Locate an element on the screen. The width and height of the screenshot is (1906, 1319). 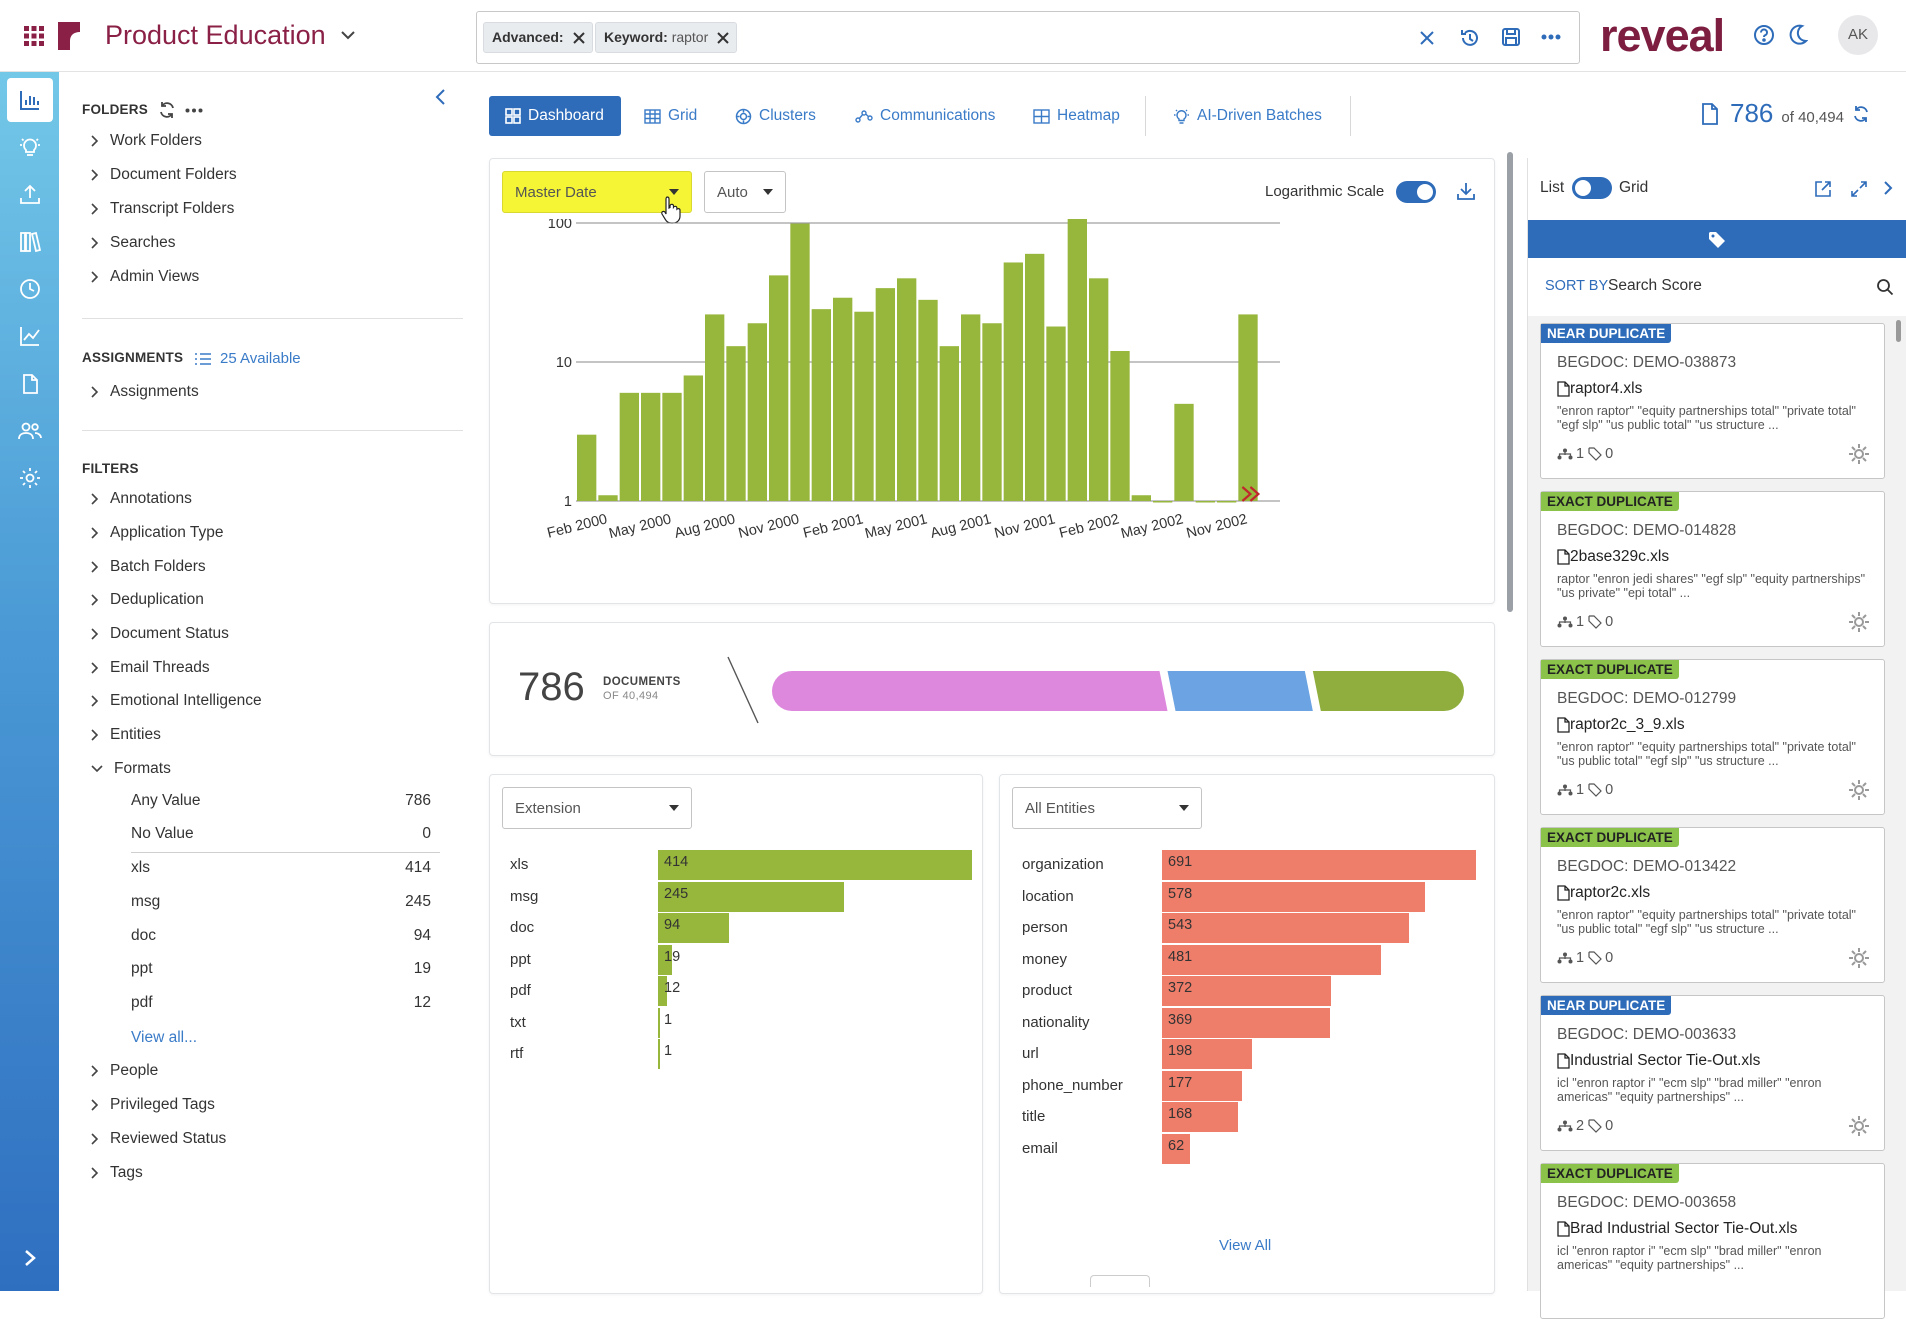
filter-item: Application Type is located at coordinates (156, 533).